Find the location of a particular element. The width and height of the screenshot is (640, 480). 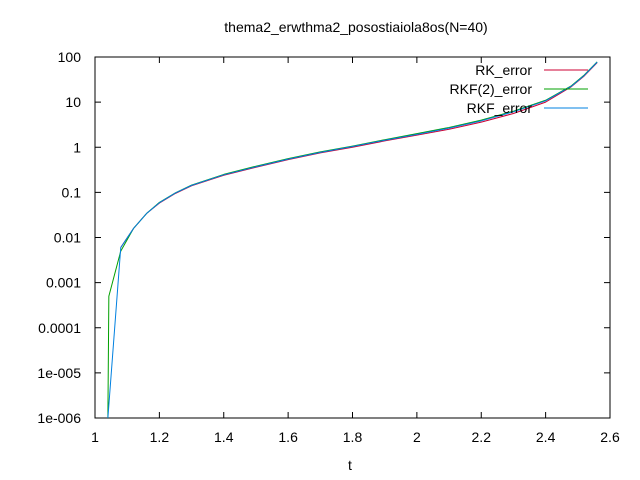

x-tick-label: 2 is located at coordinates (417, 437).